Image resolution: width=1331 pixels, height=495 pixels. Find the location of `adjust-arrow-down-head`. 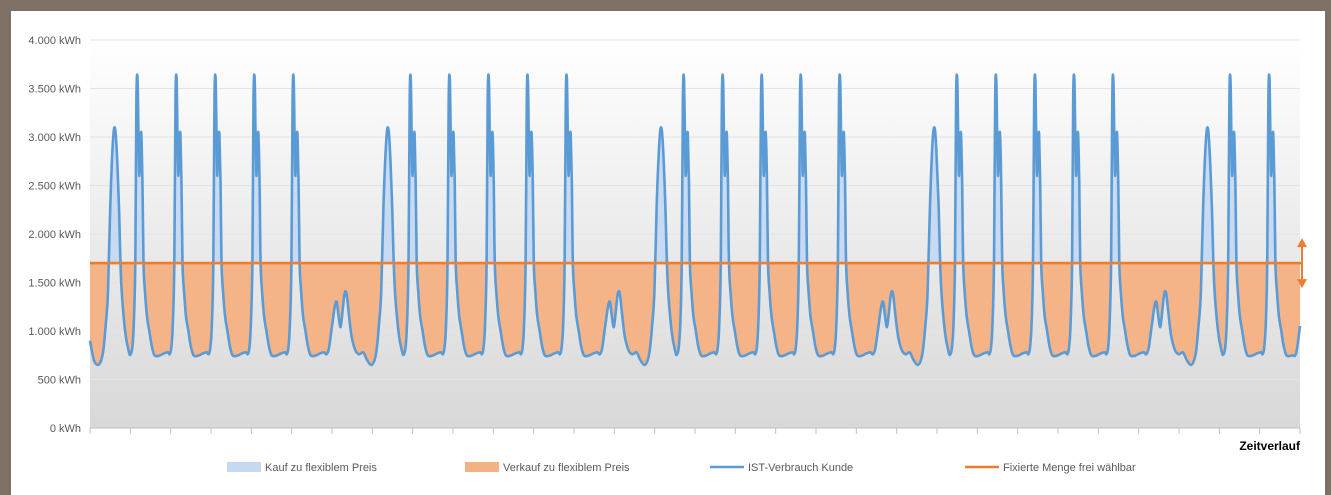

adjust-arrow-down-head is located at coordinates (1302, 284).